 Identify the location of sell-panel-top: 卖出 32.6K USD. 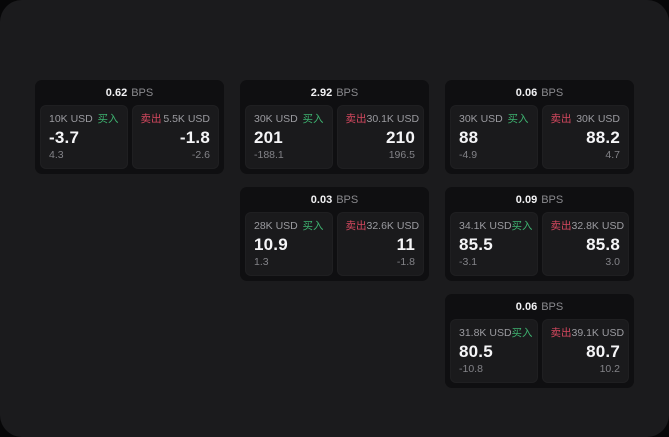
(382, 226).